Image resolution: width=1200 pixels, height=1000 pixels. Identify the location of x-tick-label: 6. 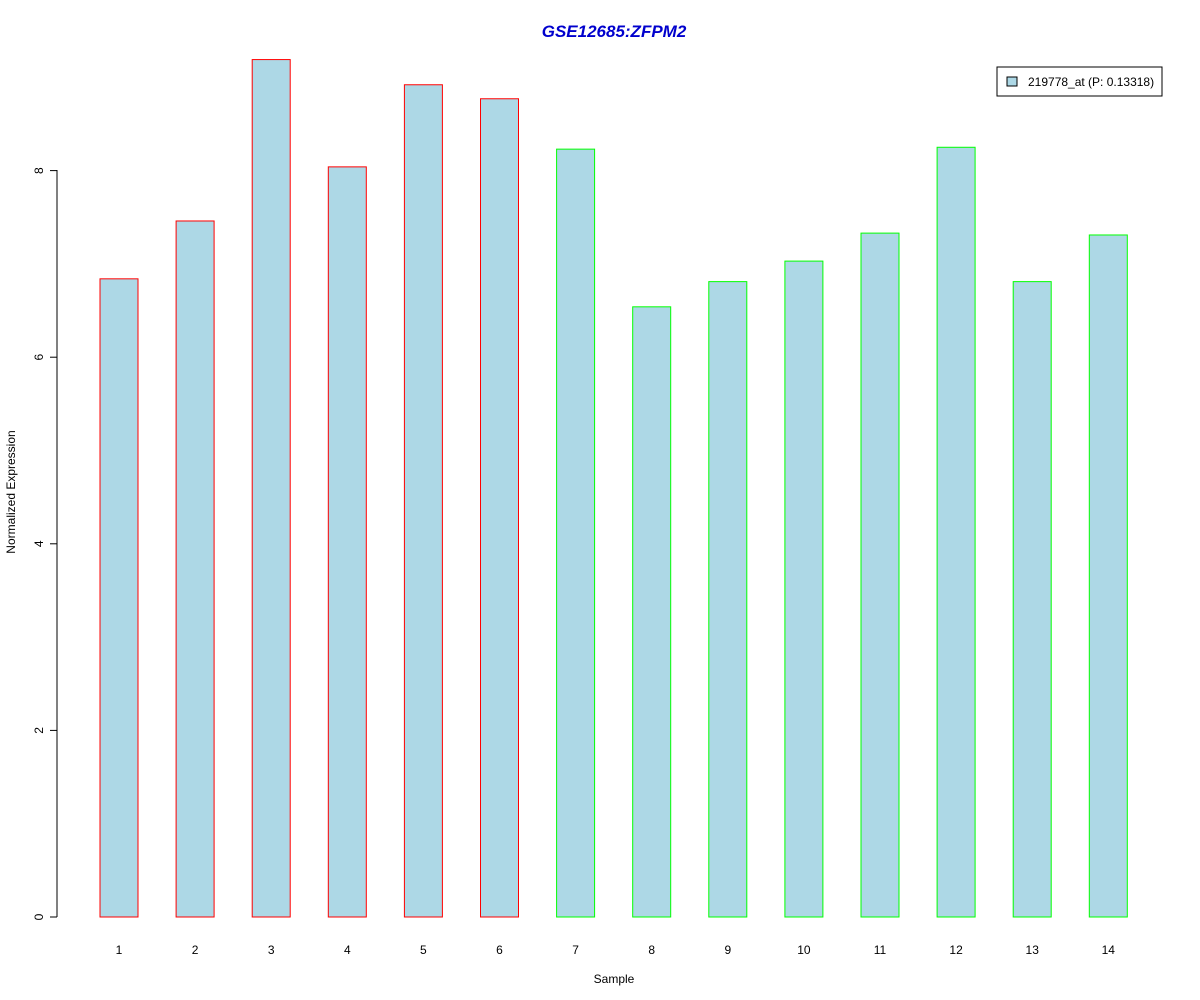
(499, 950).